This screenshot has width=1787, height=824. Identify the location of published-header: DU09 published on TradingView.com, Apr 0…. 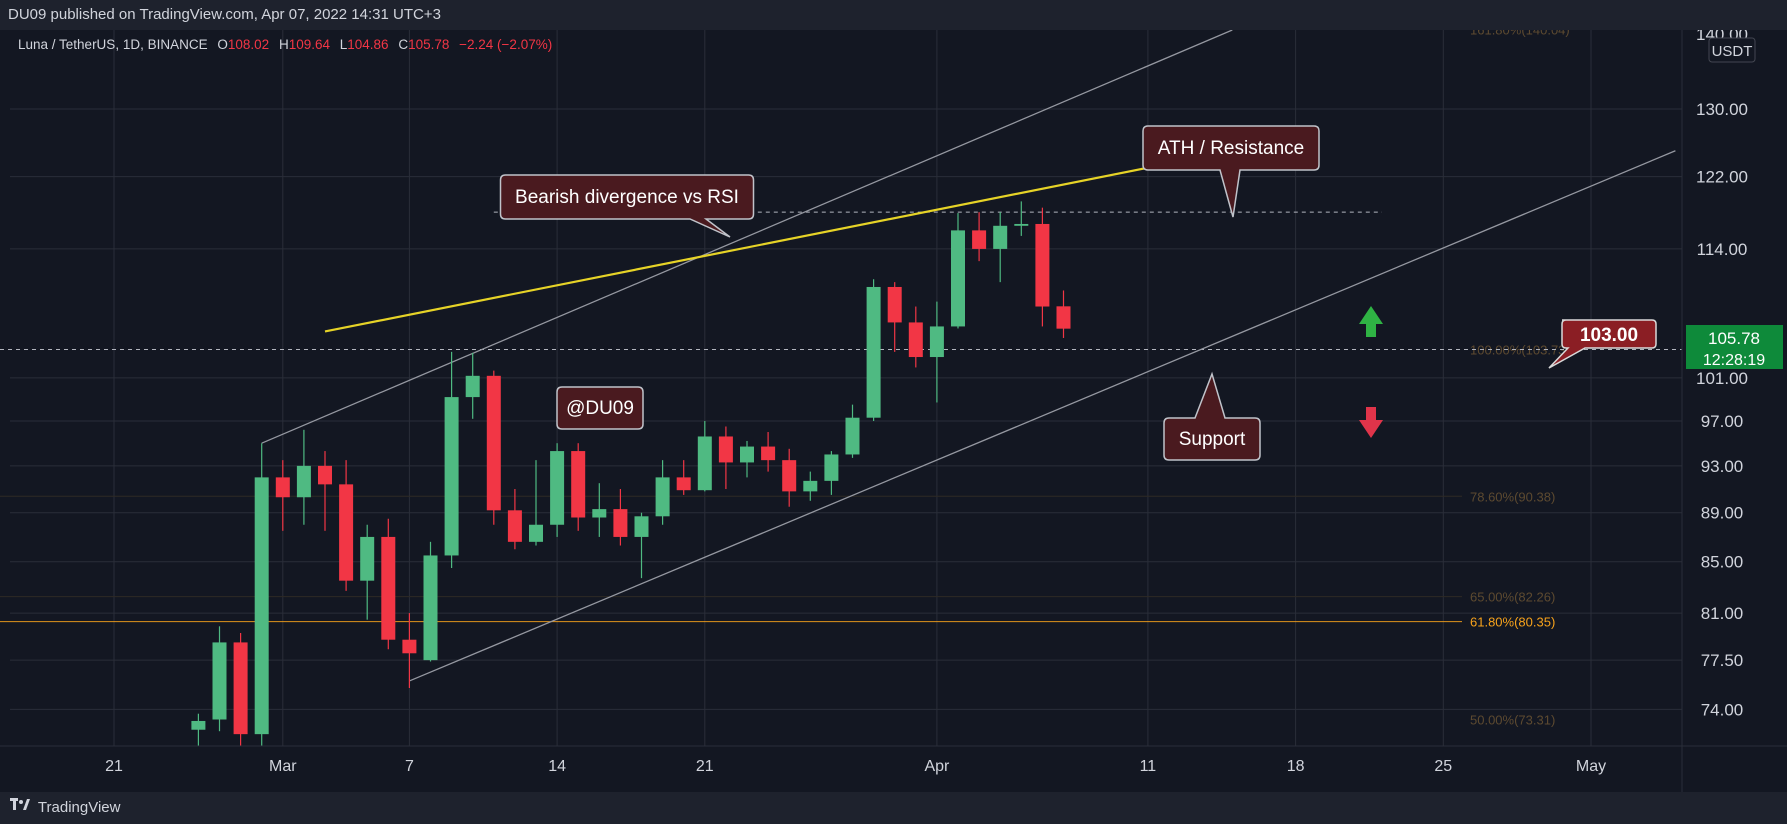
(893, 15).